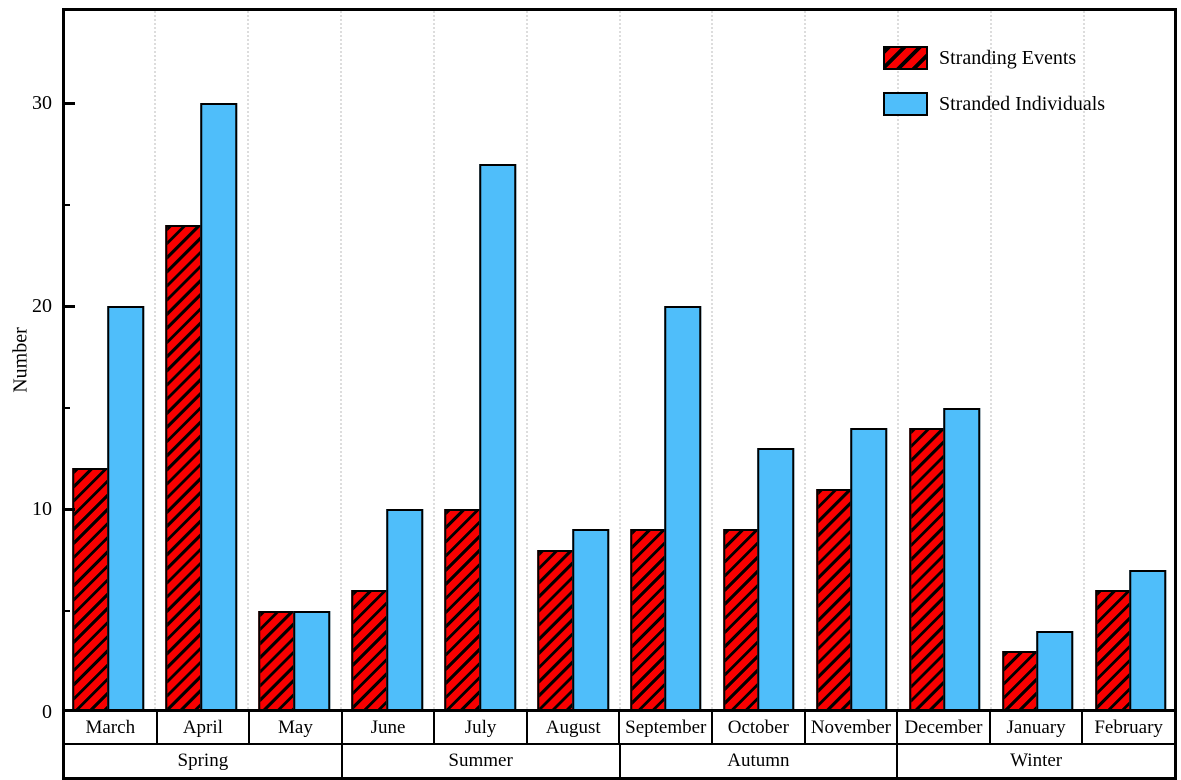 The width and height of the screenshot is (1181, 780). I want to click on month-cell-november: November, so click(852, 727).